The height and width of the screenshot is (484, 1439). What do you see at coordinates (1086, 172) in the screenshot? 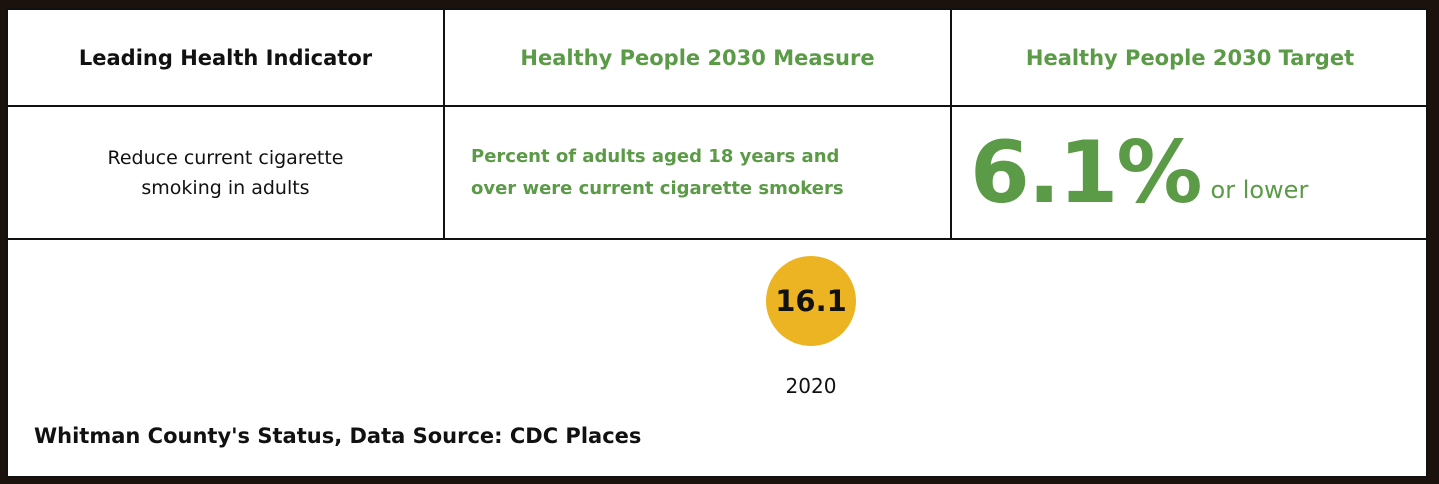
I see `target-value: 6.1%` at bounding box center [1086, 172].